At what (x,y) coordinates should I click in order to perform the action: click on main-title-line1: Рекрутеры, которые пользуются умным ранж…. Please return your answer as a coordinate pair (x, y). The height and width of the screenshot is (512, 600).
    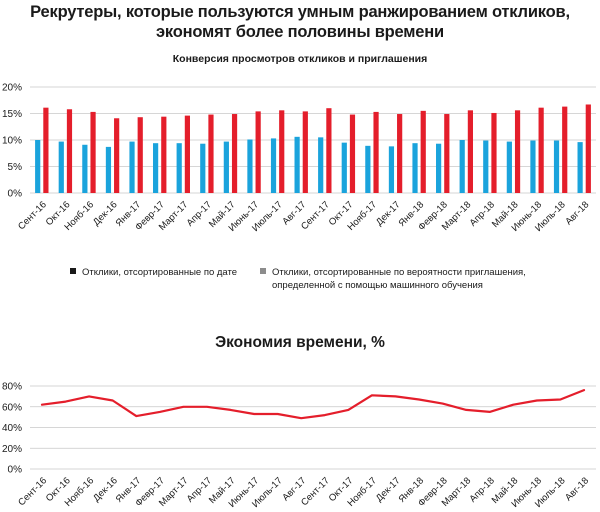
    Looking at the image, I should click on (300, 12).